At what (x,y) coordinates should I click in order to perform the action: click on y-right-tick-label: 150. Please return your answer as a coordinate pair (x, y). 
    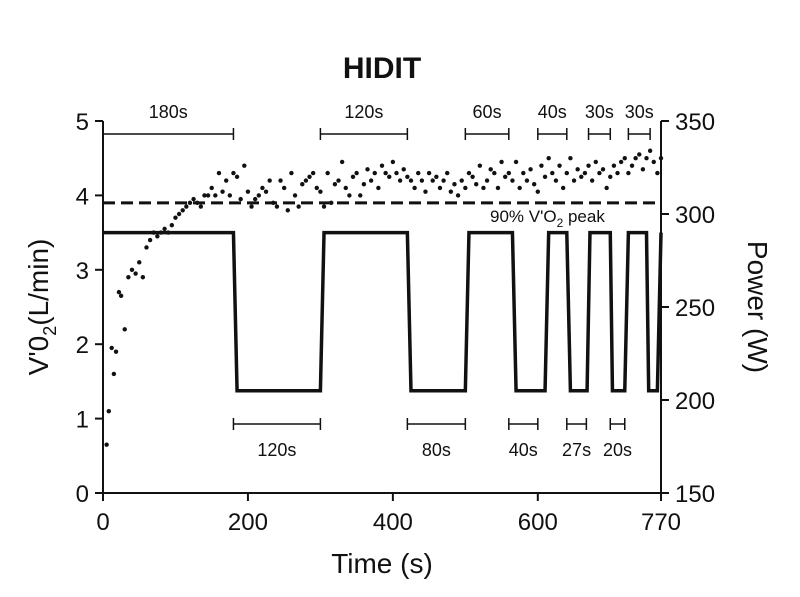
    Looking at the image, I should click on (695, 494).